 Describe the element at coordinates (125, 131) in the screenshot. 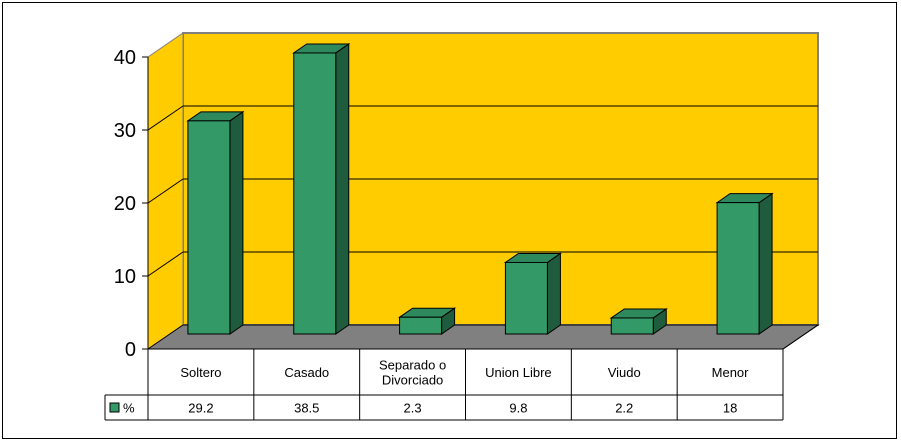

I see `y-tick-label: 30` at that location.